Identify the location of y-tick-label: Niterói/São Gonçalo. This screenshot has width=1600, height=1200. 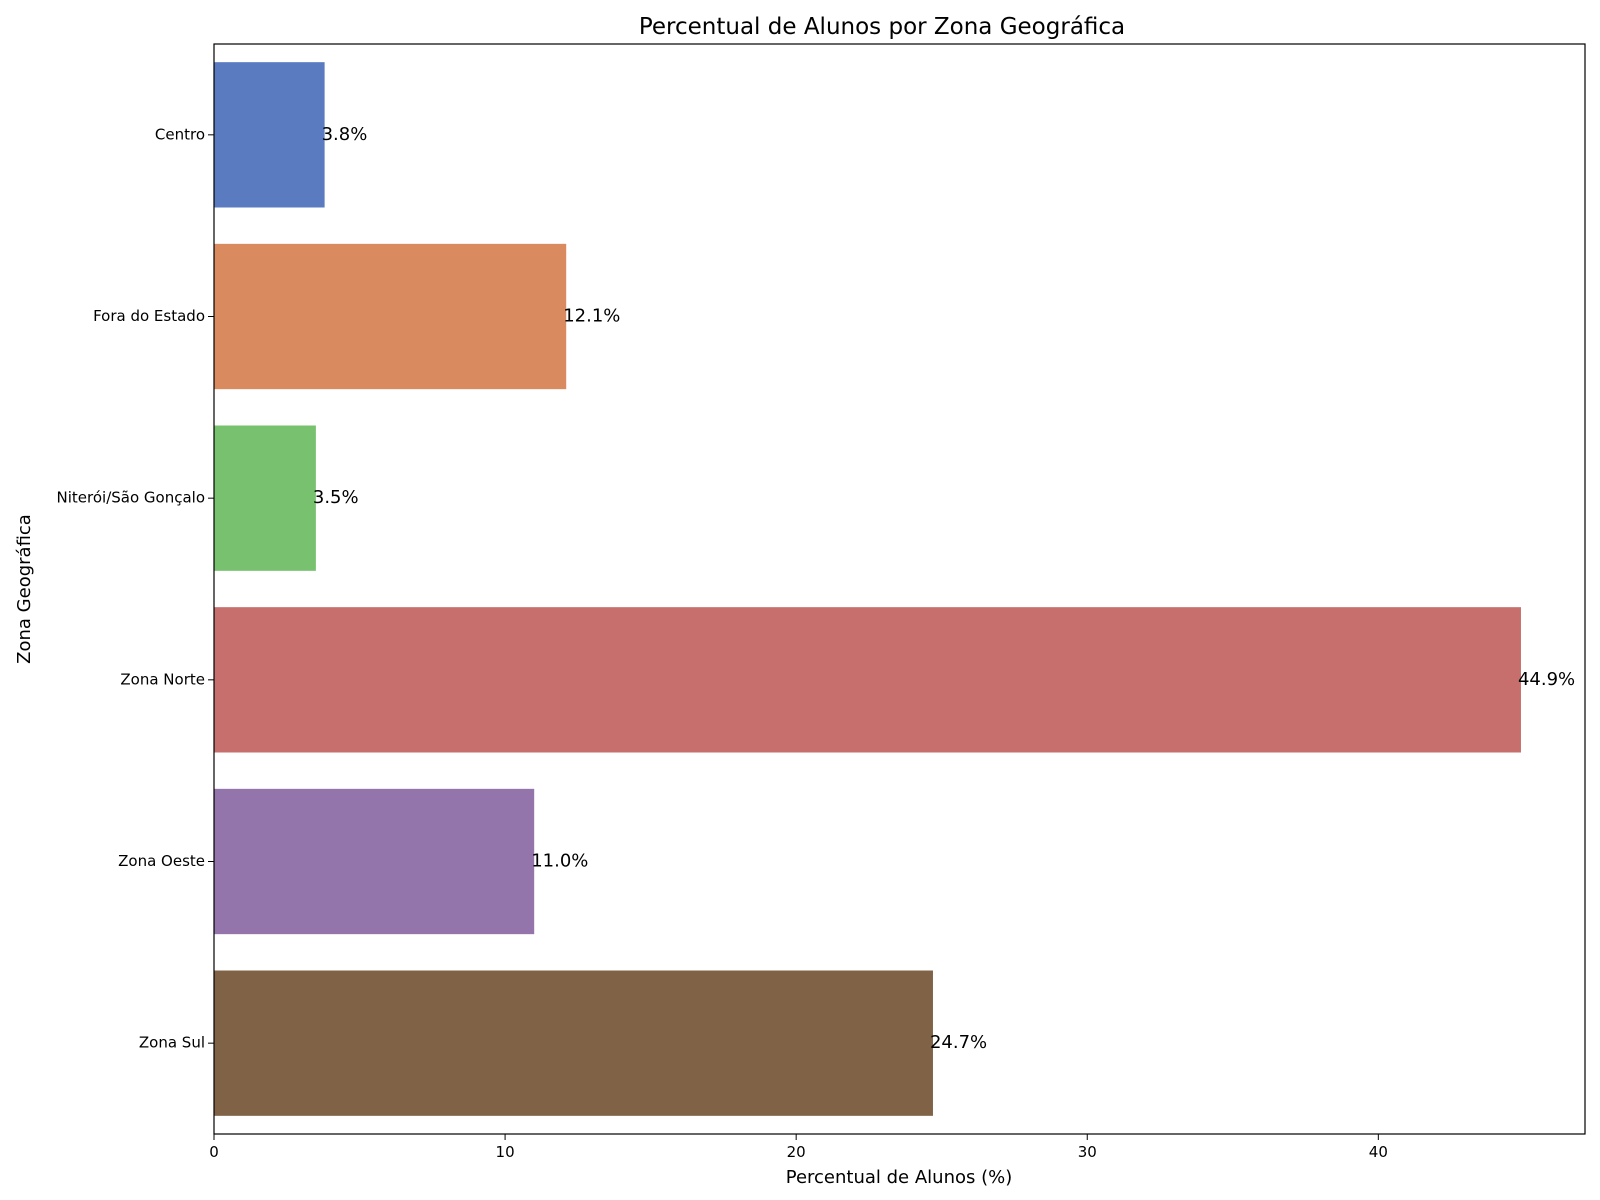
(131, 498).